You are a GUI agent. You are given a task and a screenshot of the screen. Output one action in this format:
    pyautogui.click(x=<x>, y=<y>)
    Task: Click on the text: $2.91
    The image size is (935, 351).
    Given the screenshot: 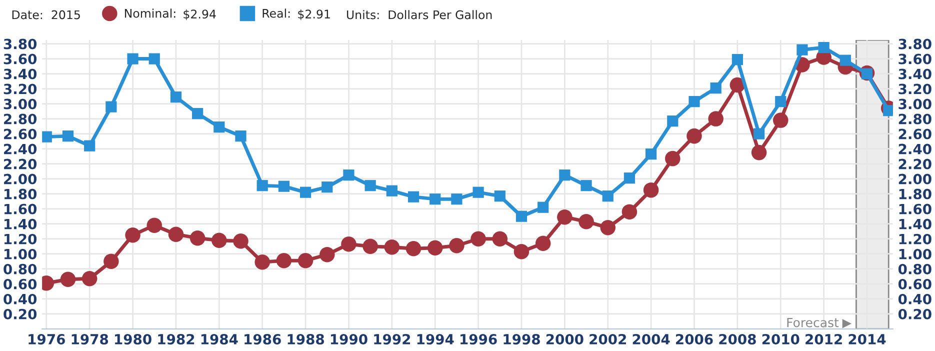 What is the action you would take?
    pyautogui.click(x=314, y=14)
    